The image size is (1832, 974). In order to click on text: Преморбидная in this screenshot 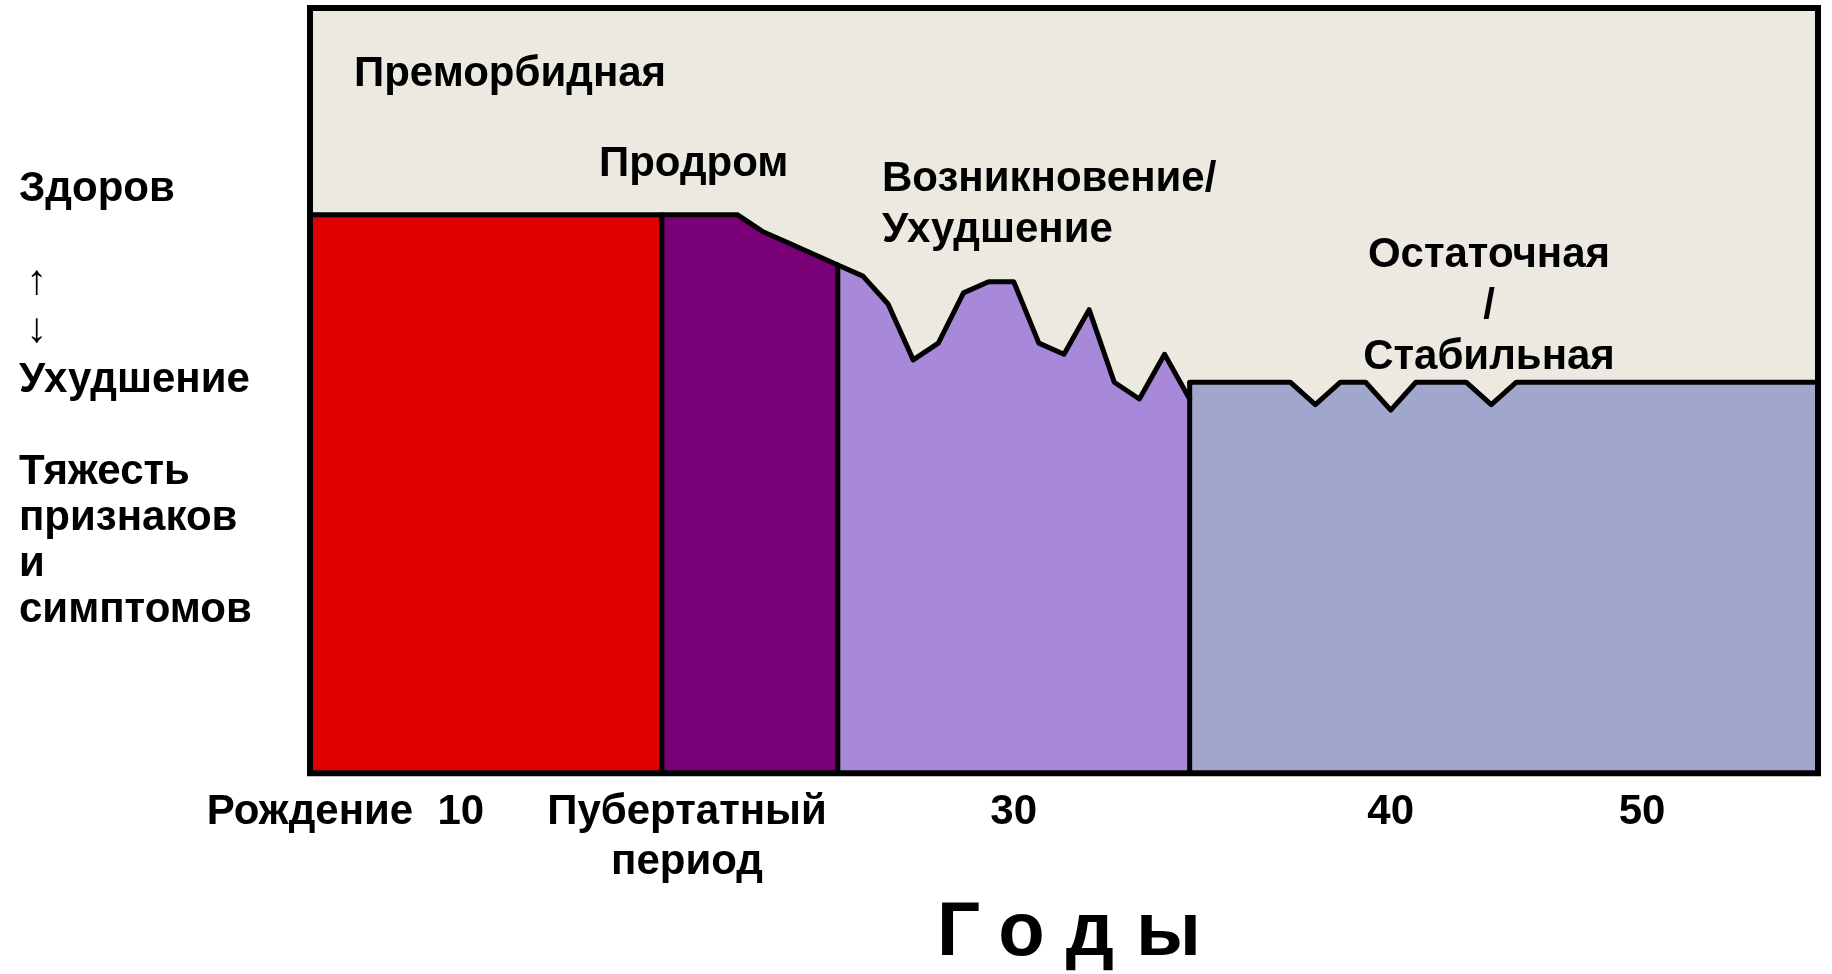, I will do `click(510, 71)`.